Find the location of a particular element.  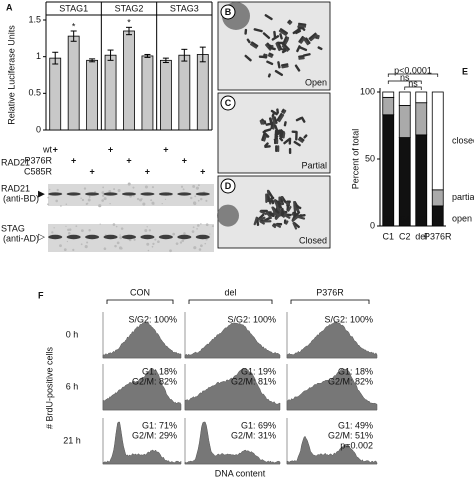

y-tick-label: 0 is located at coordinates (38, 129).